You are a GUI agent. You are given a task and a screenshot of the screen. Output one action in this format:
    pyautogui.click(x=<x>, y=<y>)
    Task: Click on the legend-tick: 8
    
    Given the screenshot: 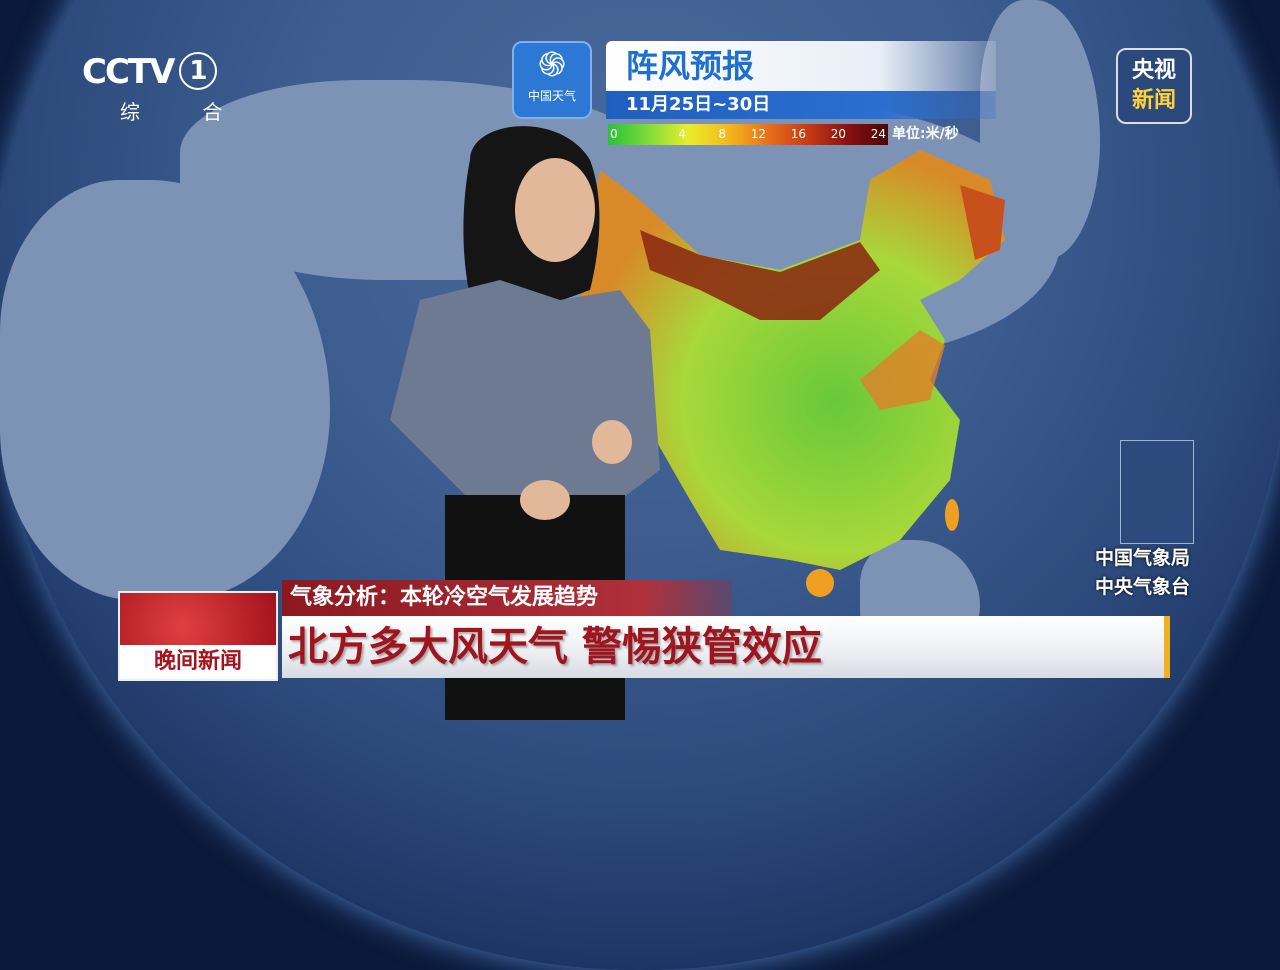 What is the action you would take?
    pyautogui.click(x=708, y=134)
    